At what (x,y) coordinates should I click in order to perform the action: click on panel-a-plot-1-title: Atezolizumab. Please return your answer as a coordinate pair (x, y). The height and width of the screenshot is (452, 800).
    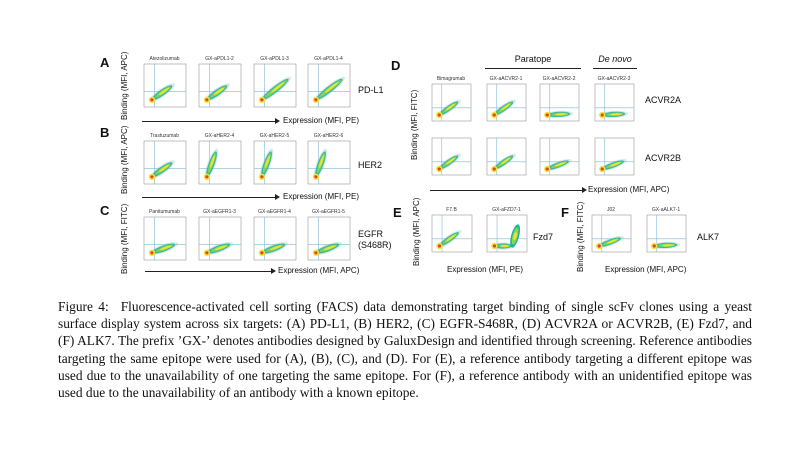
    Looking at the image, I should click on (164, 59).